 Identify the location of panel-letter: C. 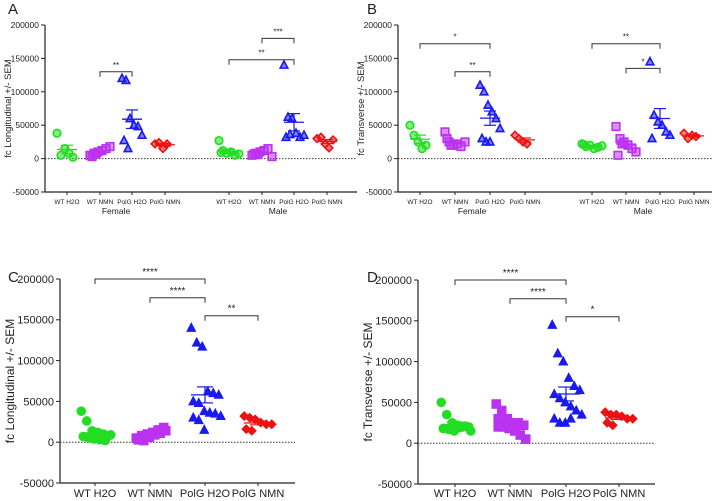
(13, 277).